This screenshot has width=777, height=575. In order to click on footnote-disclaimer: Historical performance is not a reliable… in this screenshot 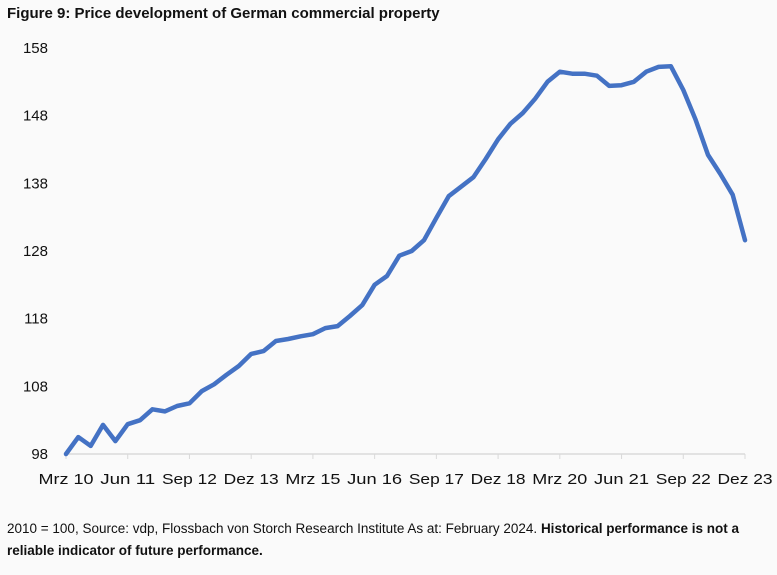, I will do `click(373, 539)`.